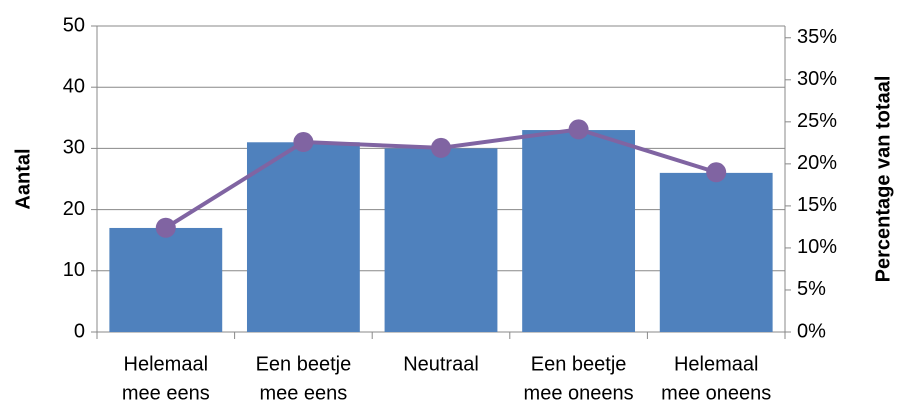 Image resolution: width=901 pixels, height=410 pixels. Describe the element at coordinates (74, 86) in the screenshot. I see `y-tick-label: 40` at that location.